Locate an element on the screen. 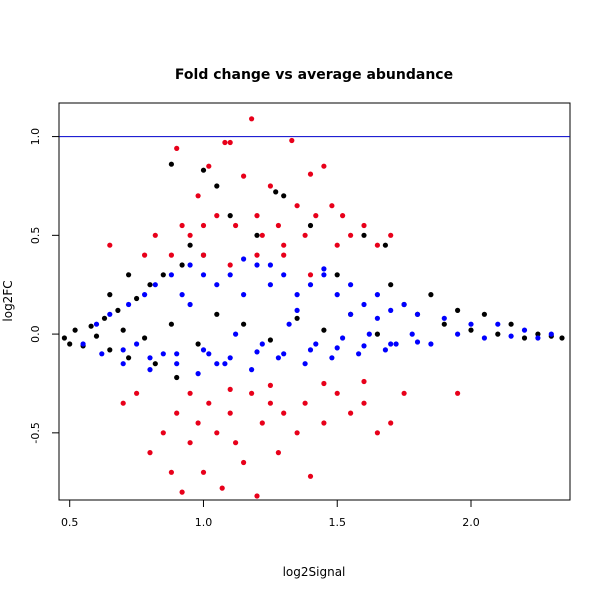 The width and height of the screenshot is (600, 600). y-tick-label: 0.0 is located at coordinates (35, 334).